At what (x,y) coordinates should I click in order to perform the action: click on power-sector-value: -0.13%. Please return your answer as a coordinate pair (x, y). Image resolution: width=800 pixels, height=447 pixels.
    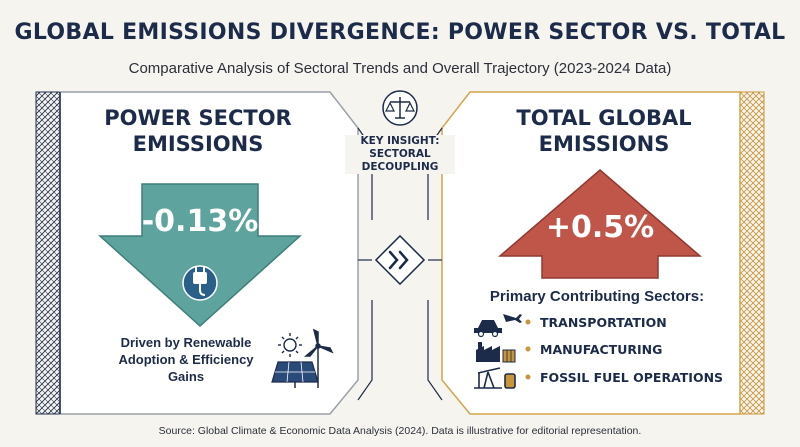
    Looking at the image, I should click on (200, 221).